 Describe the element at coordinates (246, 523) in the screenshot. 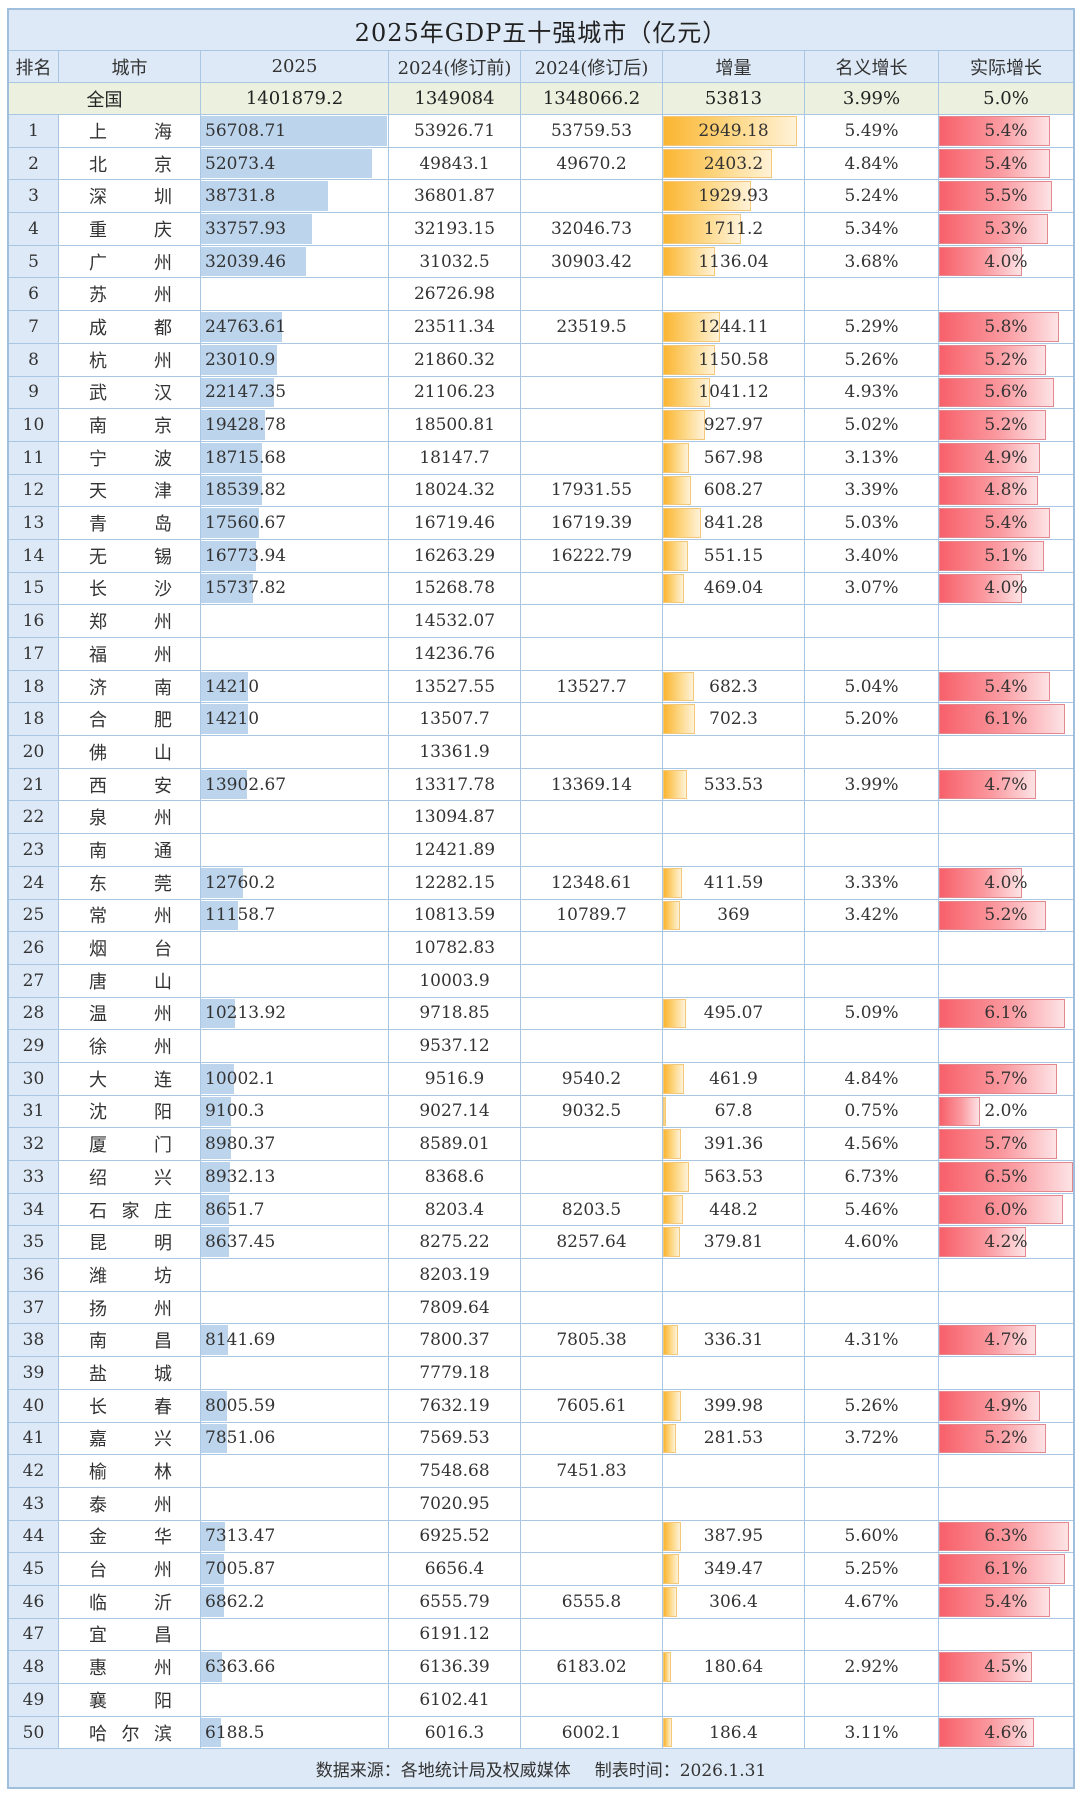

I see `gdp2025-value: 17560.67` at that location.